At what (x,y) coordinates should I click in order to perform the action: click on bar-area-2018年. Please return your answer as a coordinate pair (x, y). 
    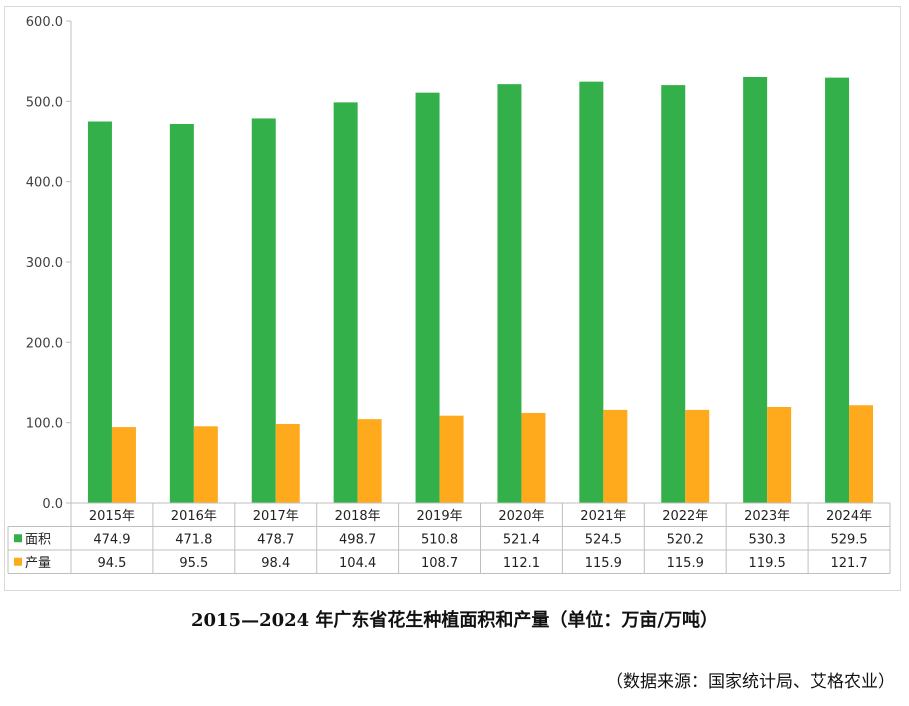
    Looking at the image, I should click on (345, 302).